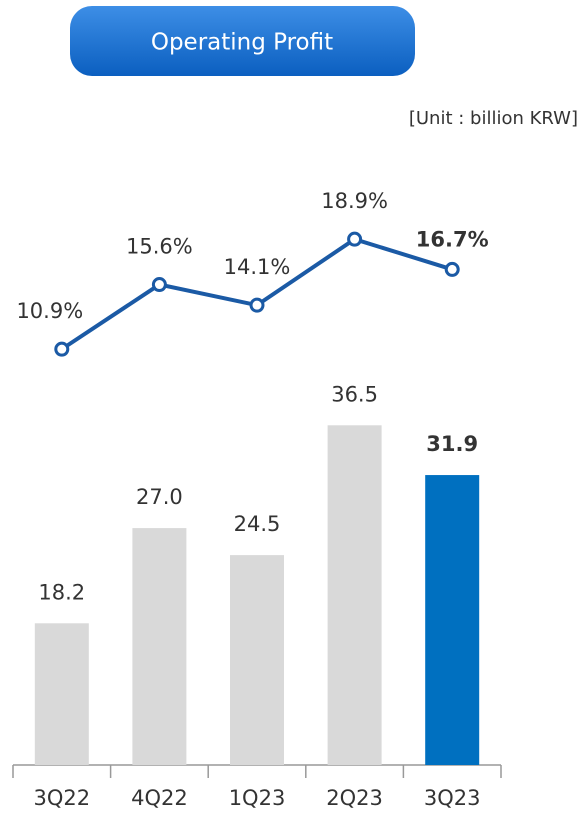 Image resolution: width=583 pixels, height=814 pixels. I want to click on x-tick-label: 3Q23, so click(452, 798).